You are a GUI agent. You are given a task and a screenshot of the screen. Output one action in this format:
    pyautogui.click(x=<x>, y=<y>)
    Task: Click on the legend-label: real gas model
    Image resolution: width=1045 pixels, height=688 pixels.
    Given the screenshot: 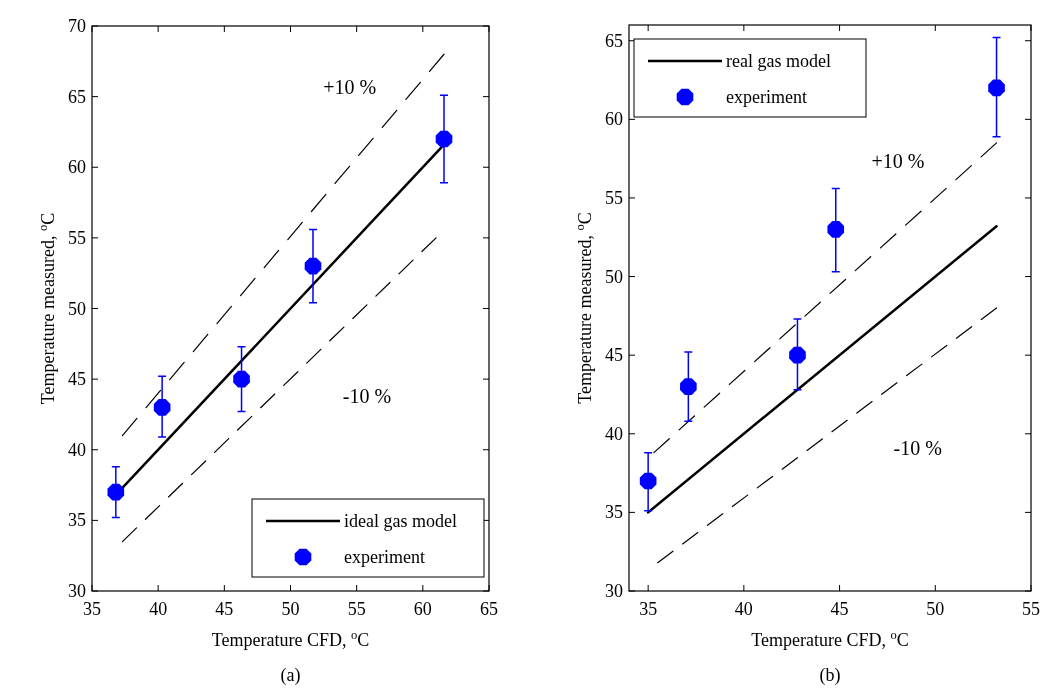 What is the action you would take?
    pyautogui.click(x=778, y=61)
    